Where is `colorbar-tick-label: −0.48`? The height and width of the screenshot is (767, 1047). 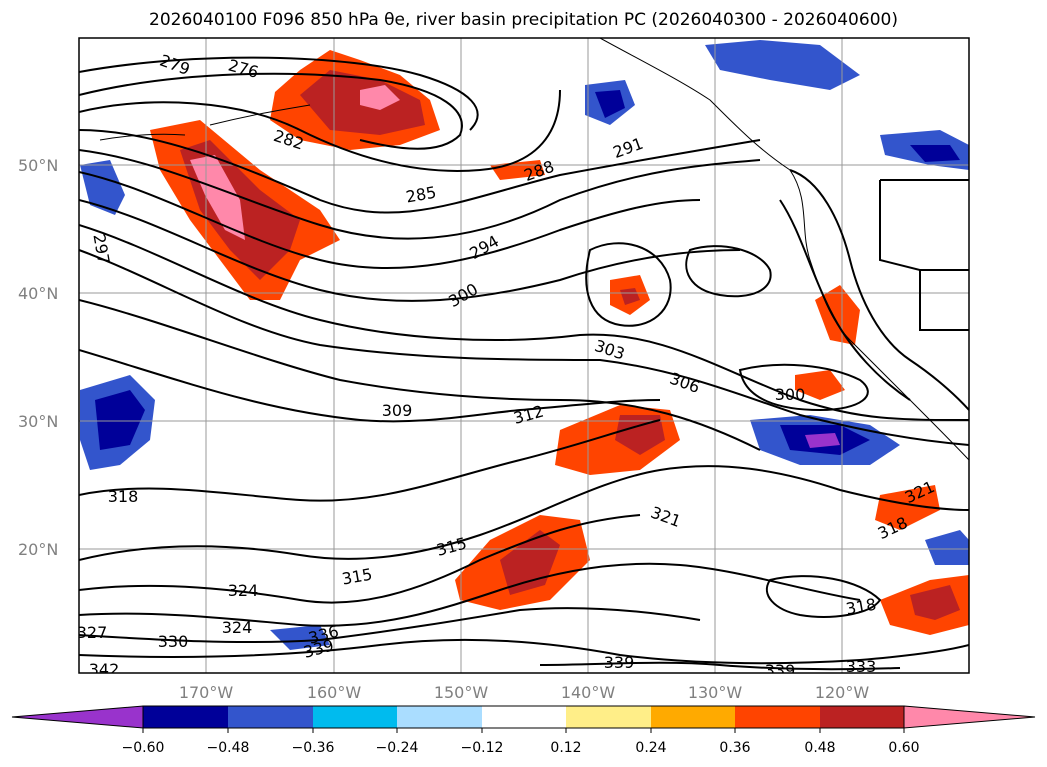
colorbar-tick-label: −0.48 is located at coordinates (228, 748).